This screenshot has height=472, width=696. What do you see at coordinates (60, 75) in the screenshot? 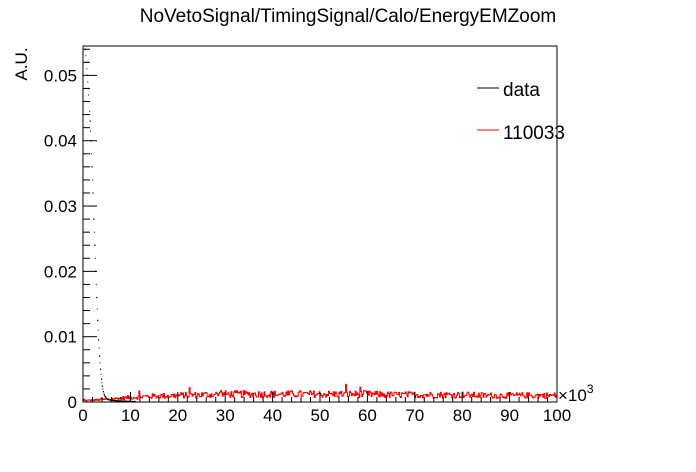
I see `y-tick-label: 0.05` at bounding box center [60, 75].